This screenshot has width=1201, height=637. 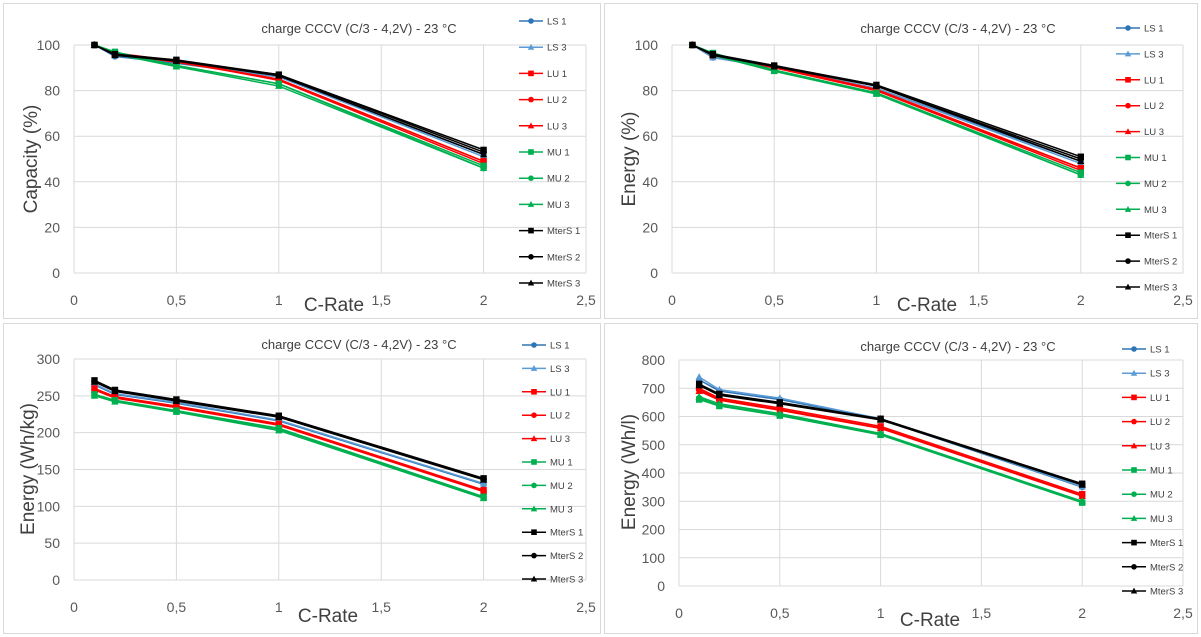 What do you see at coordinates (52, 182) in the screenshot?
I see `y-tick-label: 40` at bounding box center [52, 182].